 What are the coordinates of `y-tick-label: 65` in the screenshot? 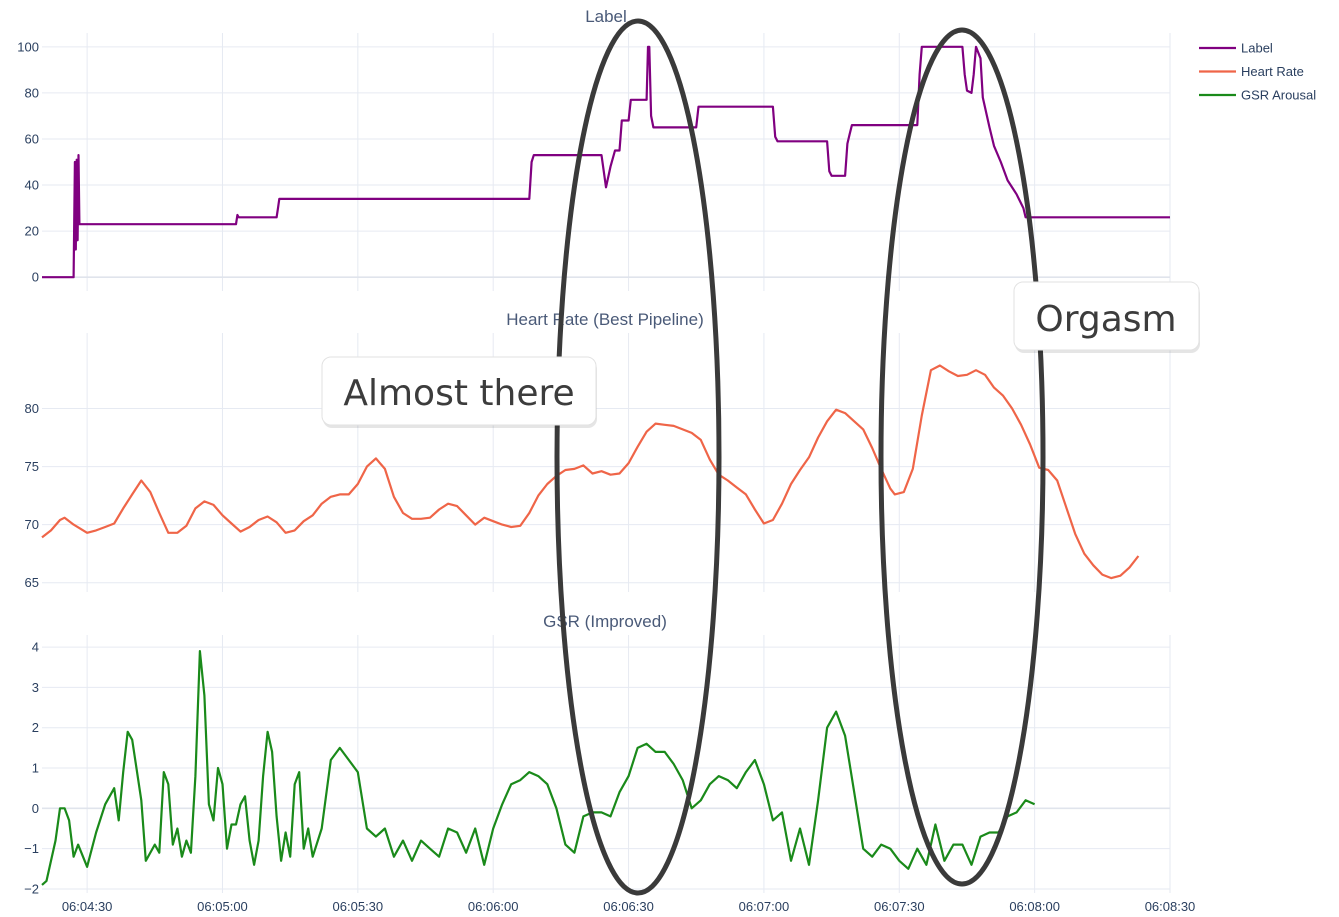 It's located at (32, 582).